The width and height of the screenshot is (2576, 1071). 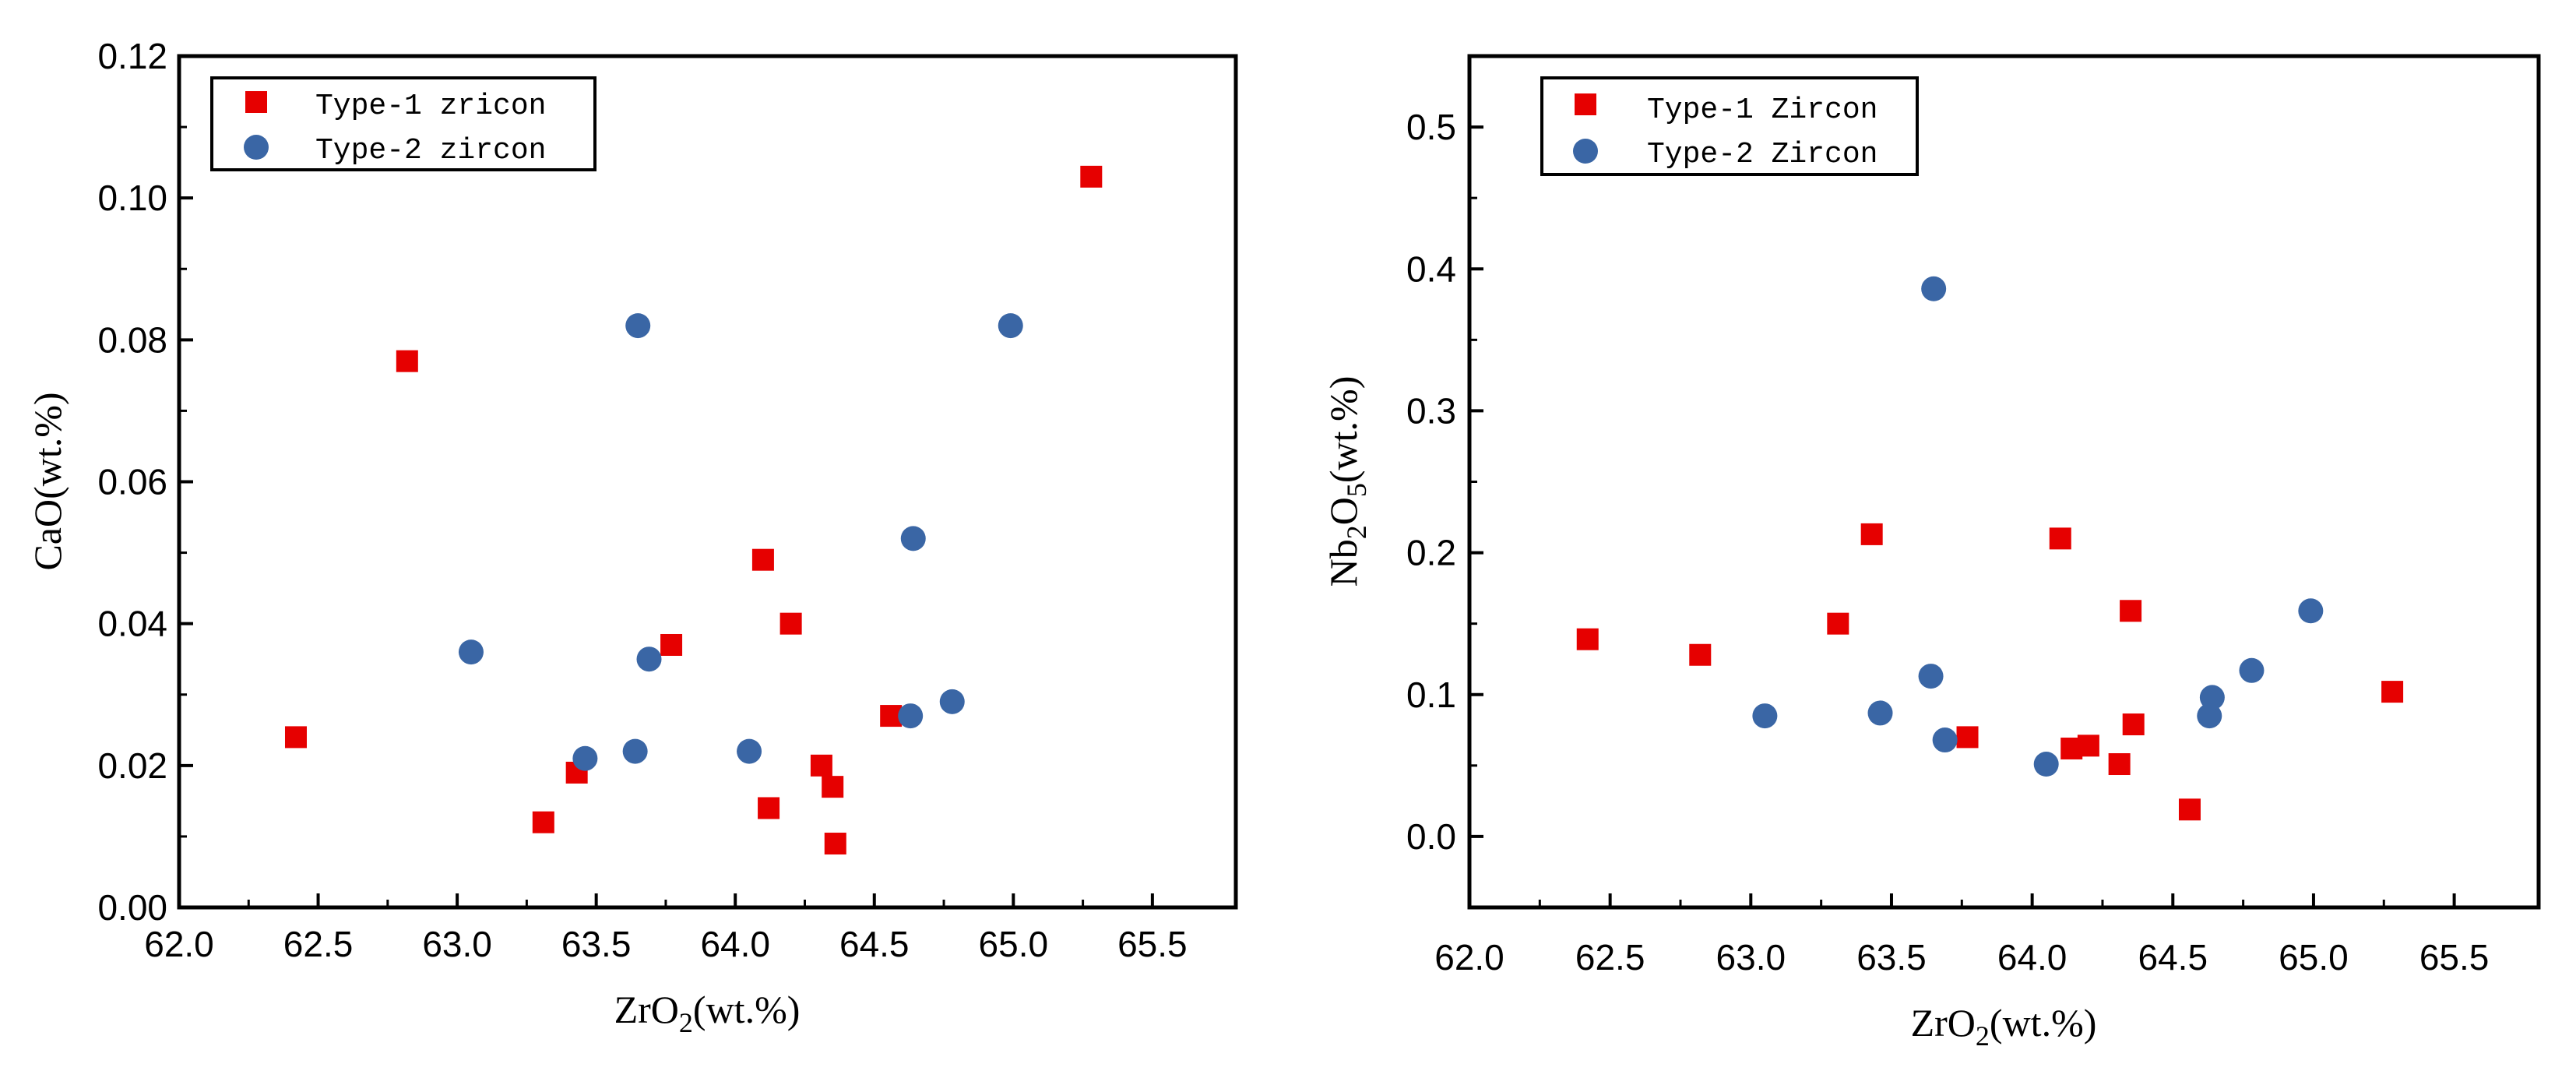 I want to click on y-tick-label: 0.0, so click(x=1431, y=836).